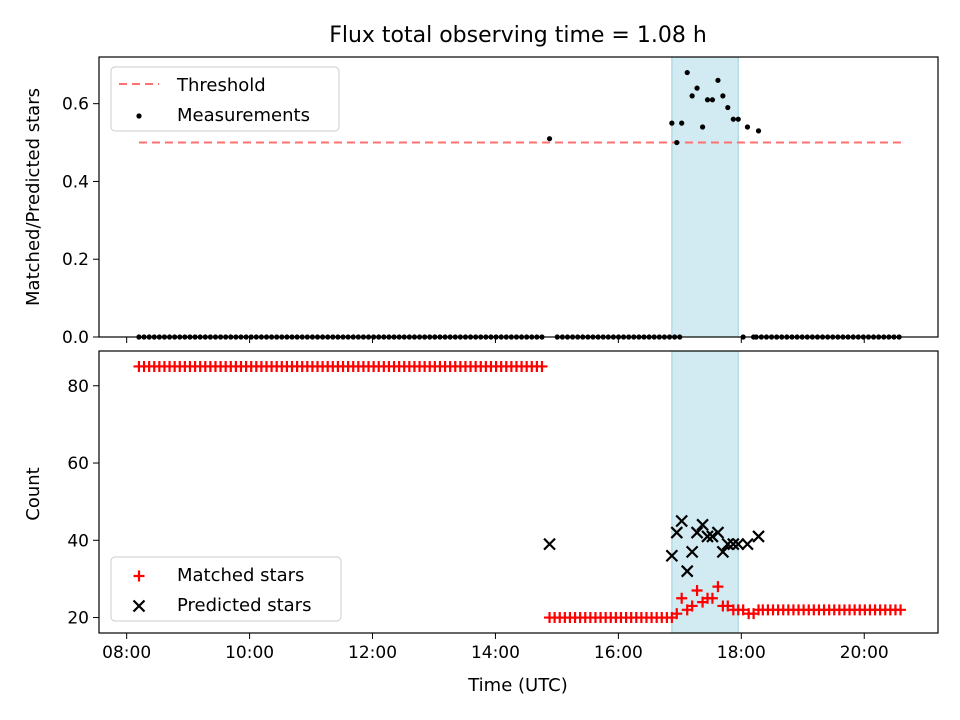 This screenshot has height=720, width=960. Describe the element at coordinates (78, 541) in the screenshot. I see `y-tick-label: 40` at that location.